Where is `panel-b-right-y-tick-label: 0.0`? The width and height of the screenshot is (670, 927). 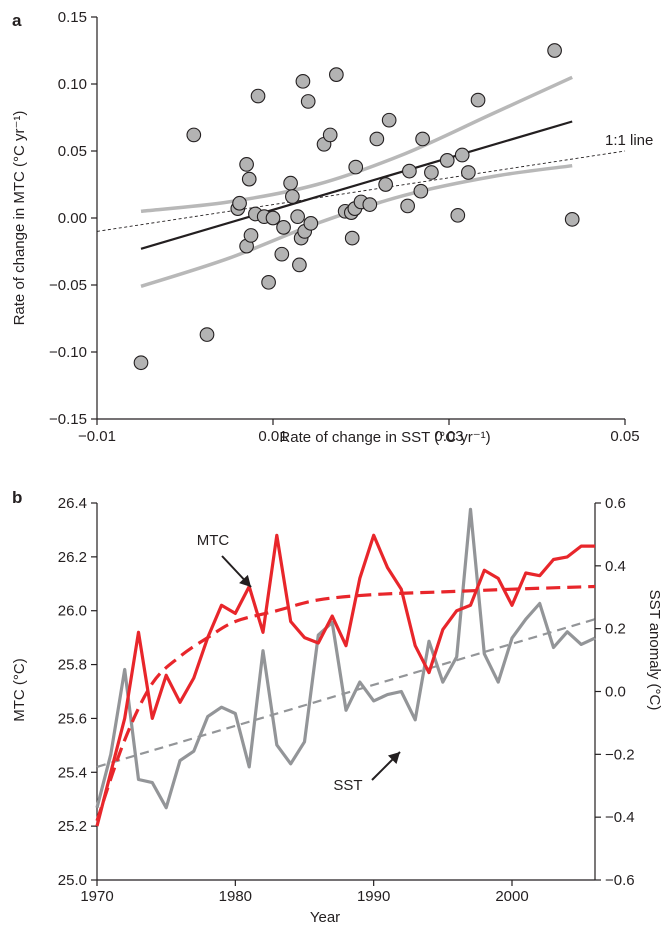
panel-b-right-y-tick-label: 0.0 is located at coordinates (615, 692).